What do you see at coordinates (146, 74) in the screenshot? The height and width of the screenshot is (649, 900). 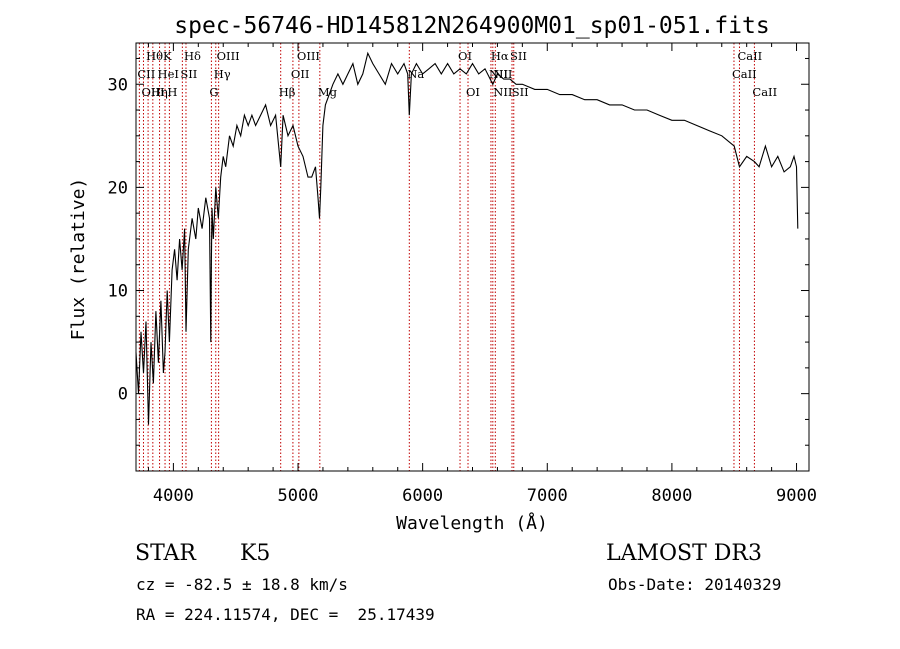 I see `spectral-line-label: CII` at bounding box center [146, 74].